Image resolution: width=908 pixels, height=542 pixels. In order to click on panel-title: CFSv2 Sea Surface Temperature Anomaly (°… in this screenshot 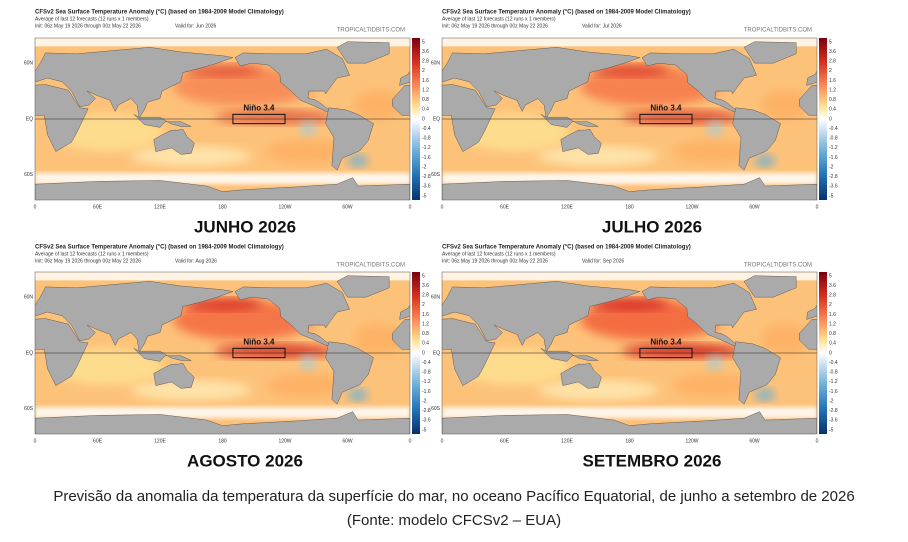, I will do `click(159, 248)`.